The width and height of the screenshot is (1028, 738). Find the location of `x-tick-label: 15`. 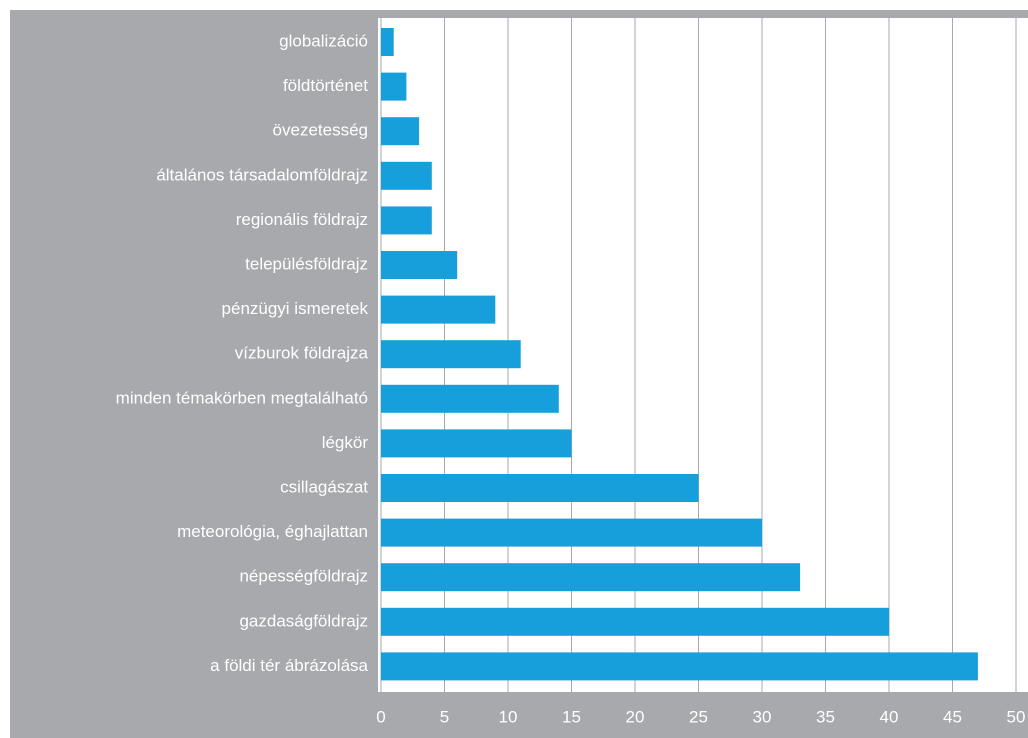

x-tick-label: 15 is located at coordinates (571, 716).